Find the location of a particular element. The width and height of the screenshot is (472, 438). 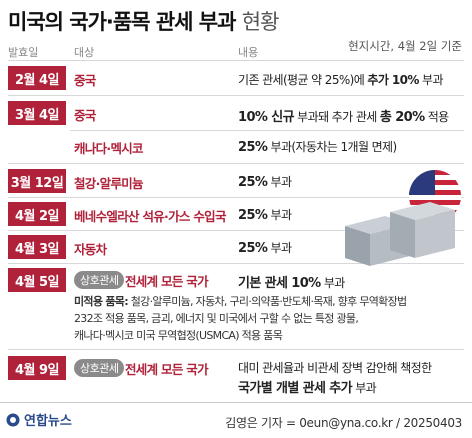

date-cell: 4월 3일 is located at coordinates (37, 247).